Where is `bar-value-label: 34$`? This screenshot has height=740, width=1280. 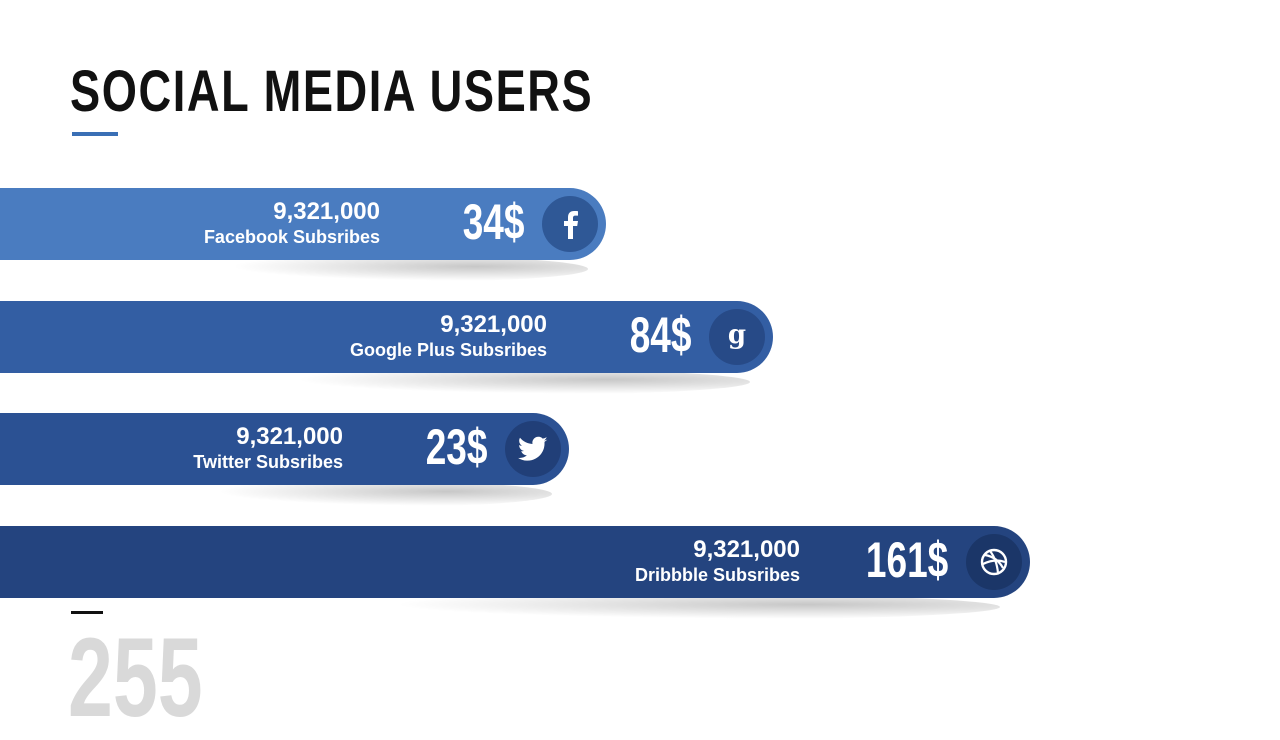
bar-value-label: 34$ is located at coordinates (493, 222).